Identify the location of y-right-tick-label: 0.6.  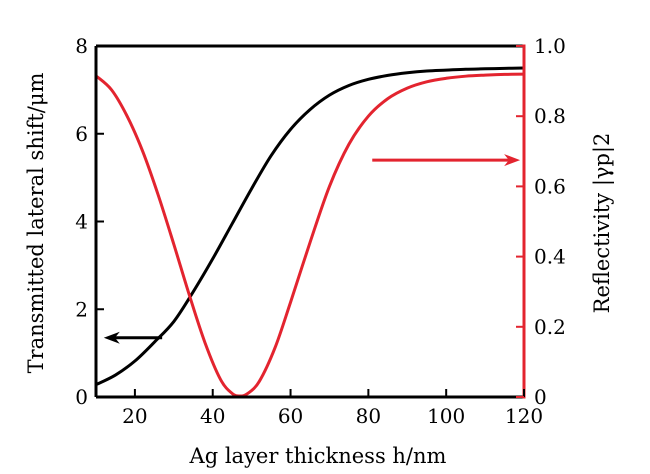
(550, 186).